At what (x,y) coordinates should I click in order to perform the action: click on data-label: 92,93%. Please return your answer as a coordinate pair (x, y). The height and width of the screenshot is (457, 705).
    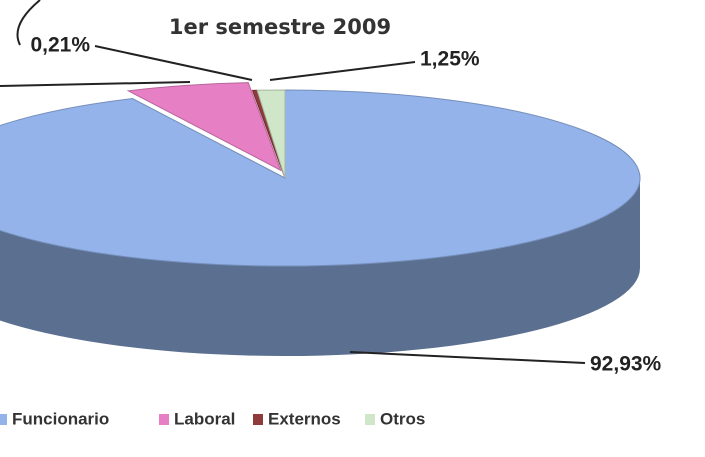
    Looking at the image, I should click on (626, 364).